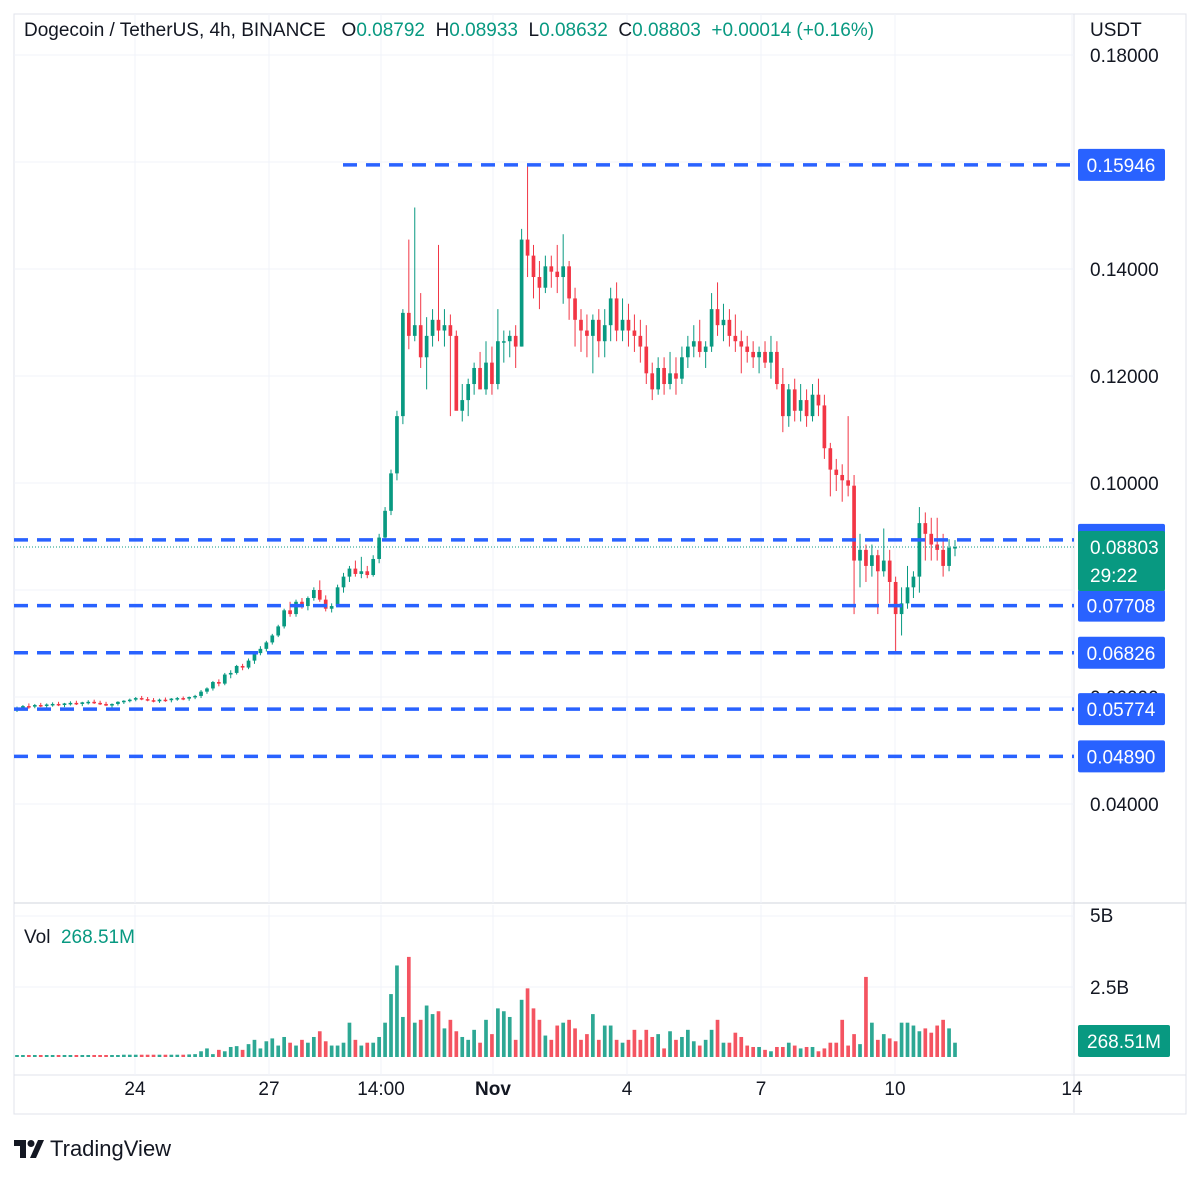  Describe the element at coordinates (483, 30) in the screenshot. I see `high-value: 0.08933` at that location.